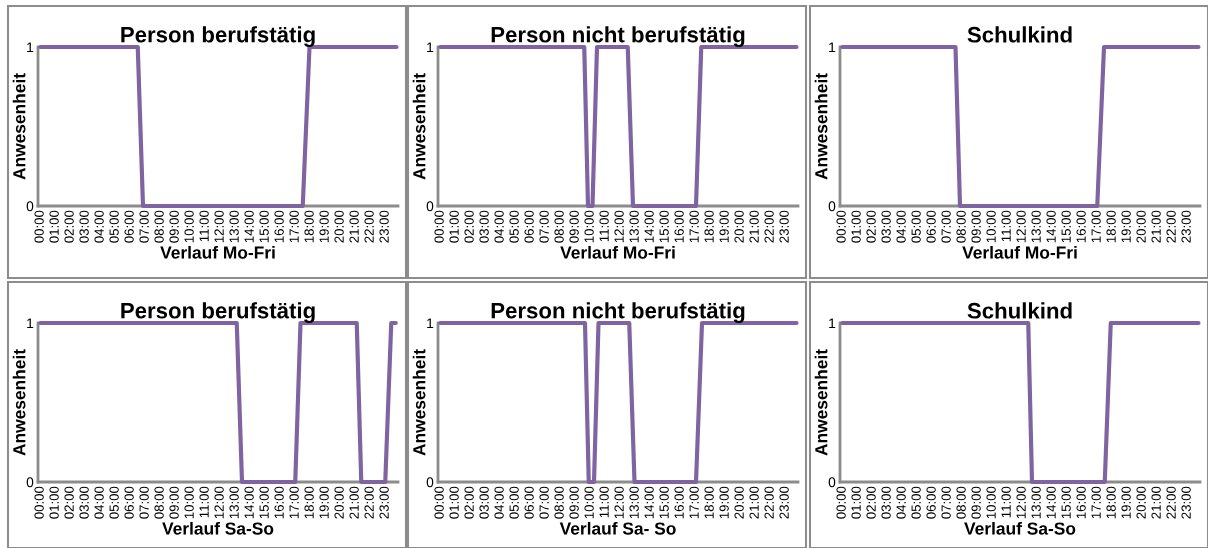 The width and height of the screenshot is (1208, 548). I want to click on x-axis-title: Verlauf Mo-Fri, so click(1019, 252).